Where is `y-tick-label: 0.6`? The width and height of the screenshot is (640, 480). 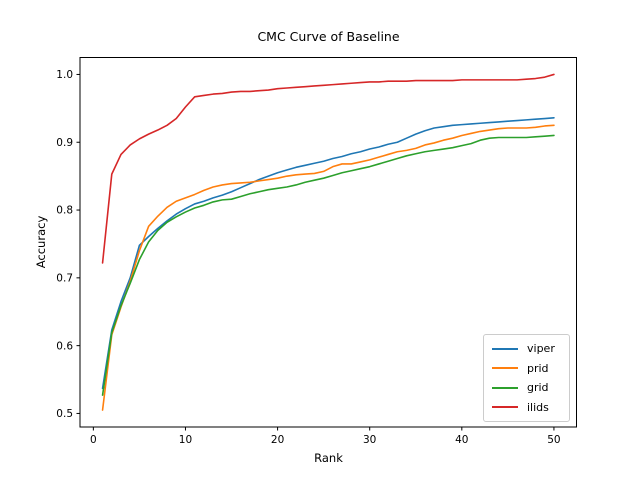
y-tick-label: 0.6 is located at coordinates (64, 346).